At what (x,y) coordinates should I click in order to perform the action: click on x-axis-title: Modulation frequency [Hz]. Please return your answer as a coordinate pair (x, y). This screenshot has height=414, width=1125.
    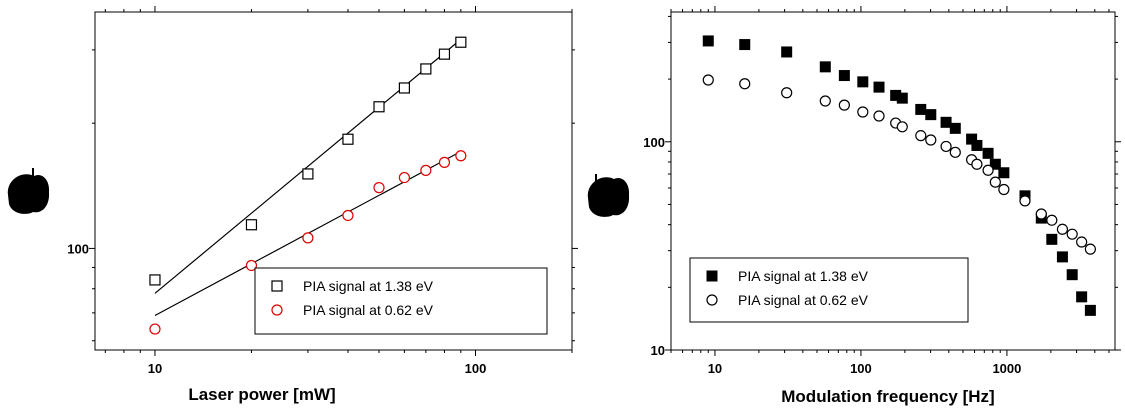
    Looking at the image, I should click on (887, 396).